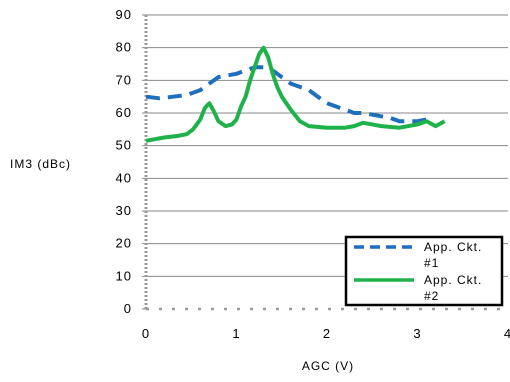  What do you see at coordinates (40, 164) in the screenshot?
I see `y-axis-title: IM3 (dBc)` at bounding box center [40, 164].